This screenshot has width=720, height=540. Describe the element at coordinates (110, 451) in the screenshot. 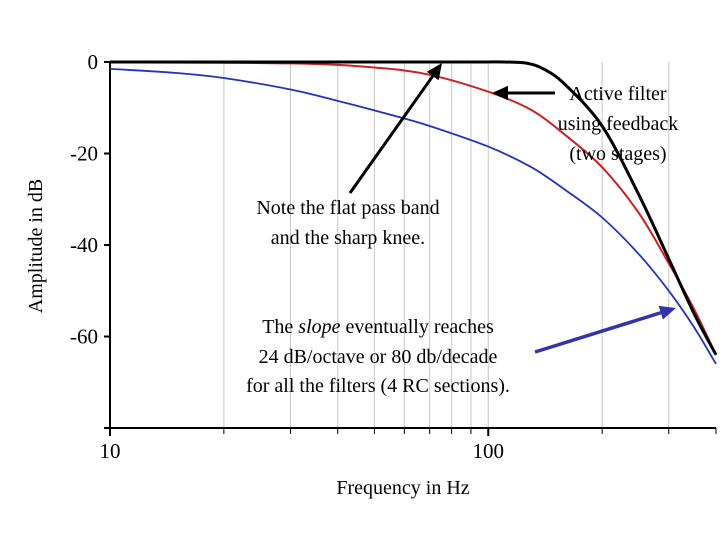

I see `x-tick-label: 10` at that location.